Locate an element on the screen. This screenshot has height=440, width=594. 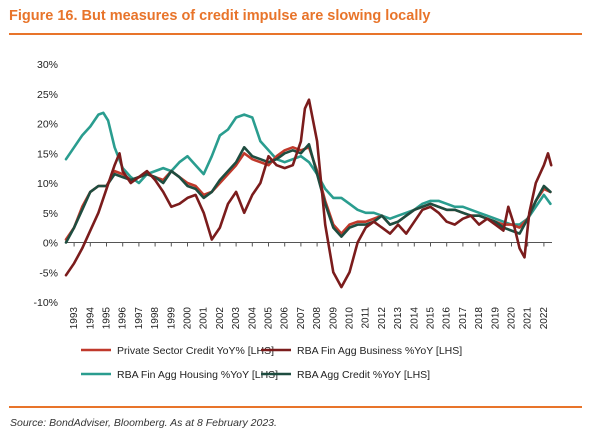
y-tick-label: -5% is located at coordinates (48, 273).